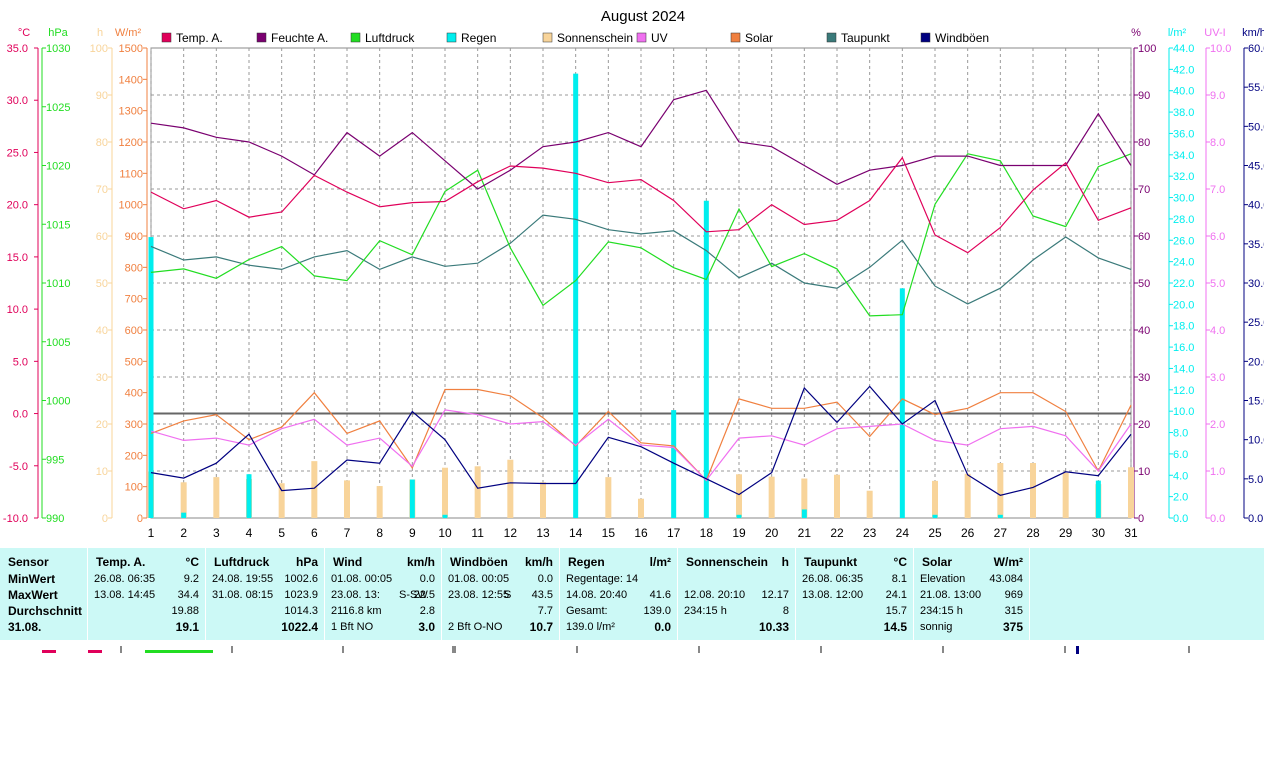 Image resolution: width=1264 pixels, height=768 pixels. I want to click on uv-axis-tick-label: 1.0, so click(1217, 472).